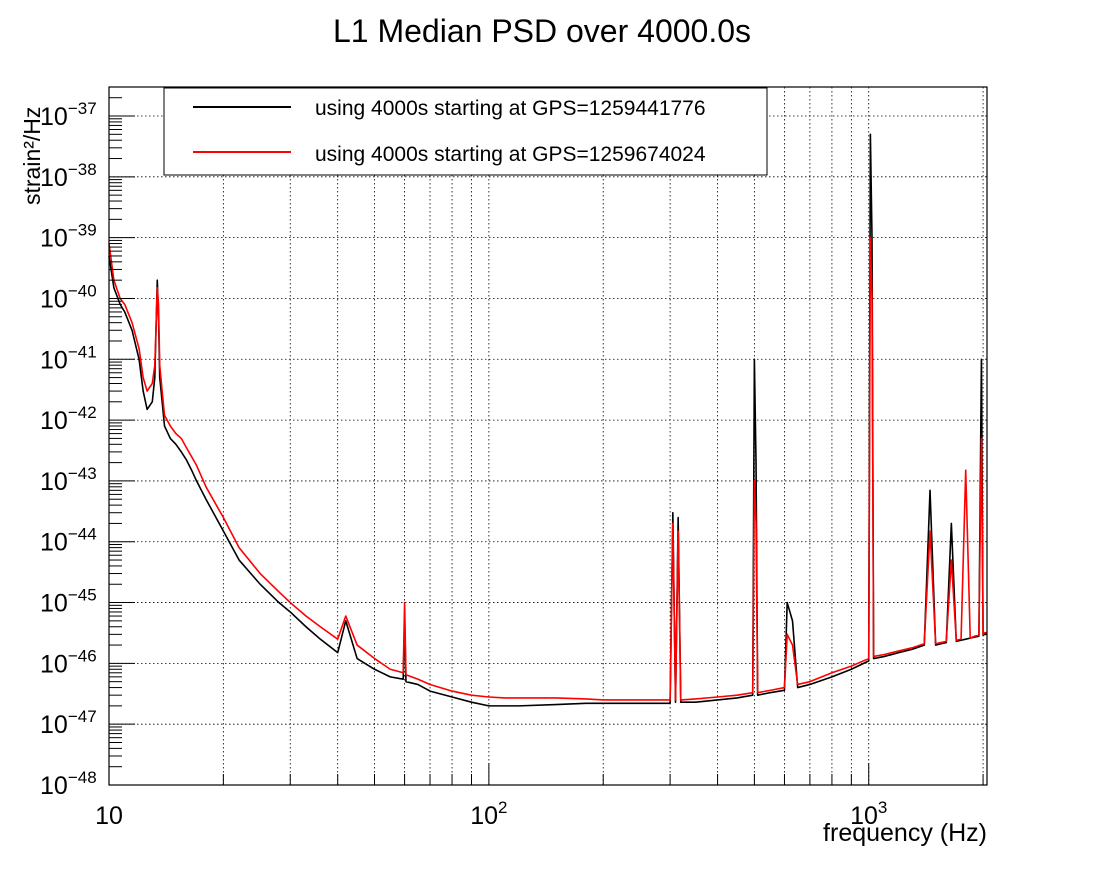  What do you see at coordinates (68, 297) in the screenshot?
I see `y-tick-label: 10−40` at bounding box center [68, 297].